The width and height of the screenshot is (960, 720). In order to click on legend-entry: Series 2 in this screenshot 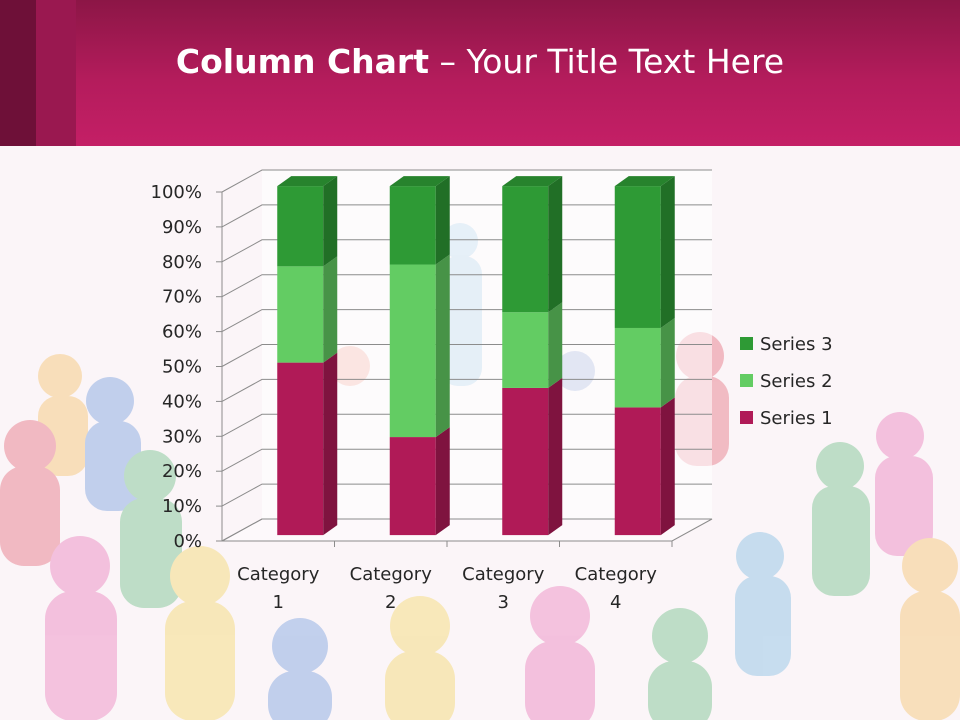, I will do `click(786, 381)`.